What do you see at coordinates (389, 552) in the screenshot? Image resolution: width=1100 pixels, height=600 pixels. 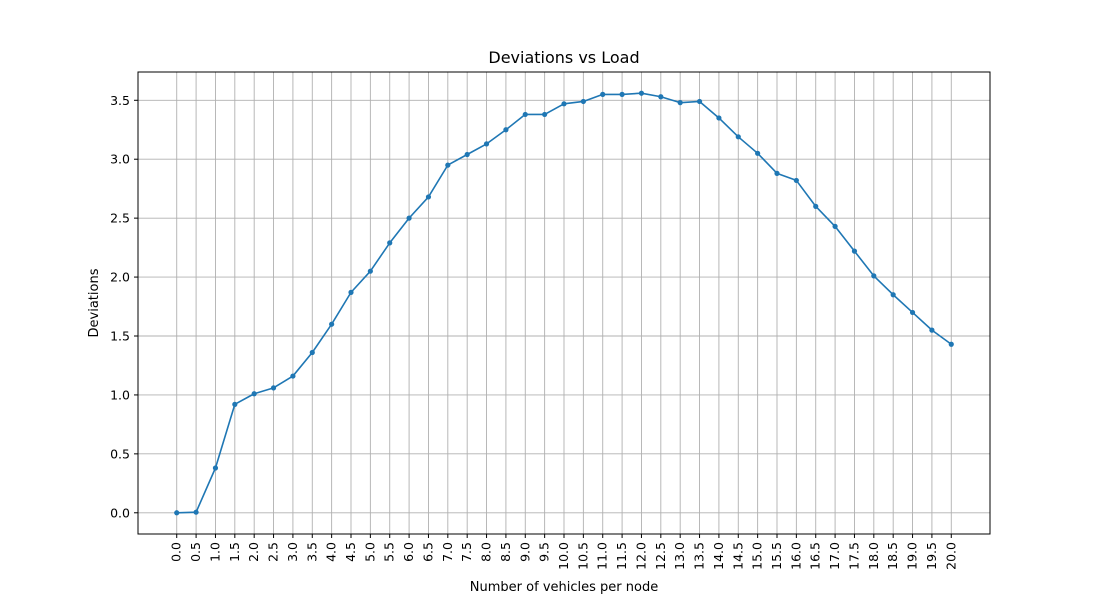 I see `x-tick-label: 5.5` at bounding box center [389, 552].